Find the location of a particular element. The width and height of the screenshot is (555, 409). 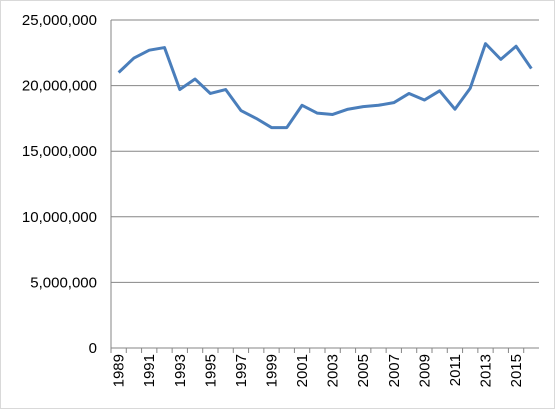

x-tick-label: 2011 is located at coordinates (455, 370).